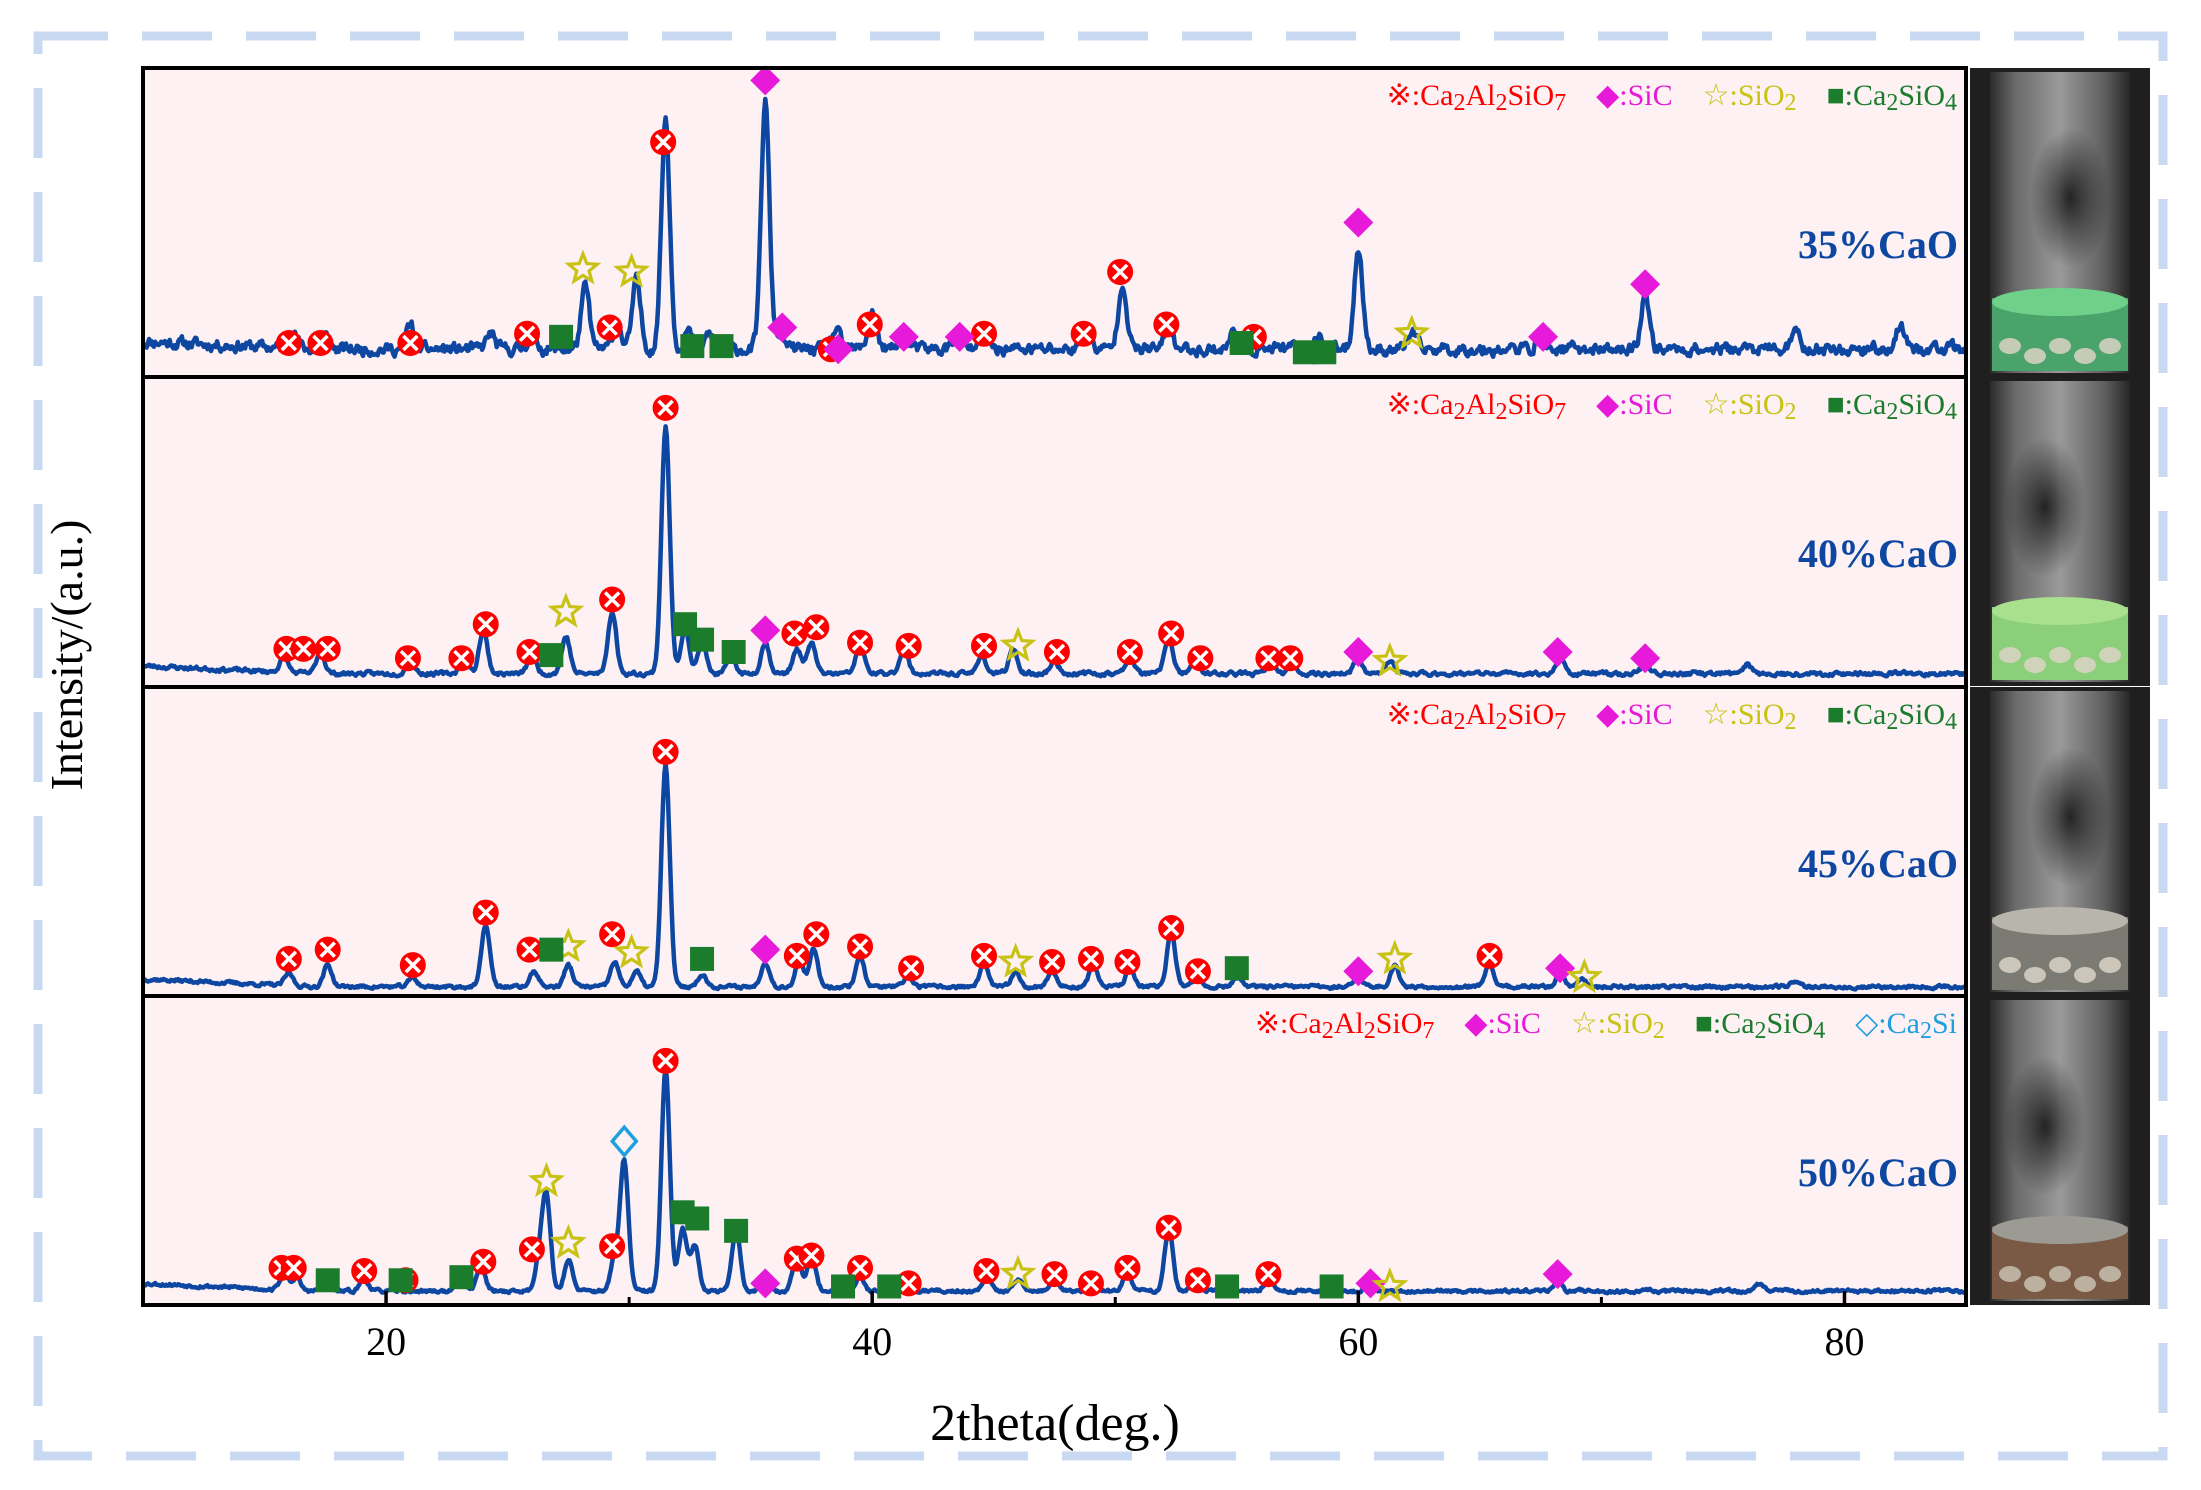  Describe the element at coordinates (386, 1341) in the screenshot. I see `x-tick-label: 20` at that location.